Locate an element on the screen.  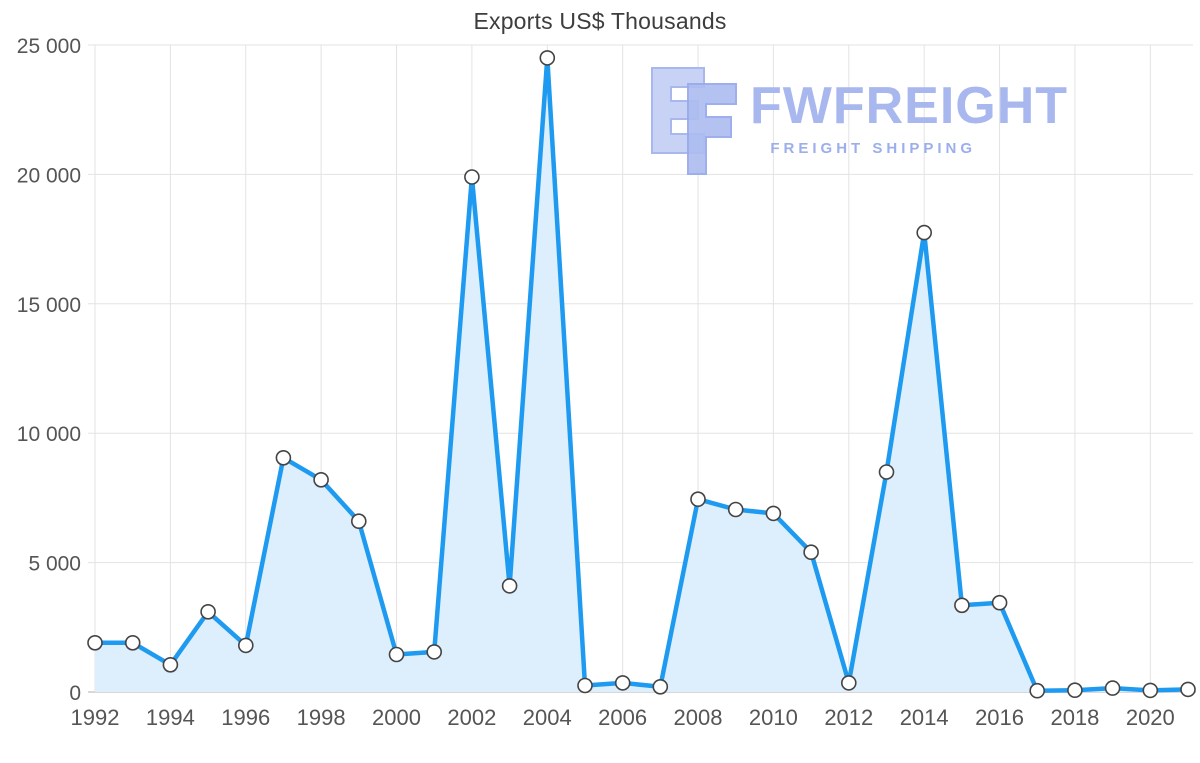
x-tick-label: 2006 is located at coordinates (622, 717).